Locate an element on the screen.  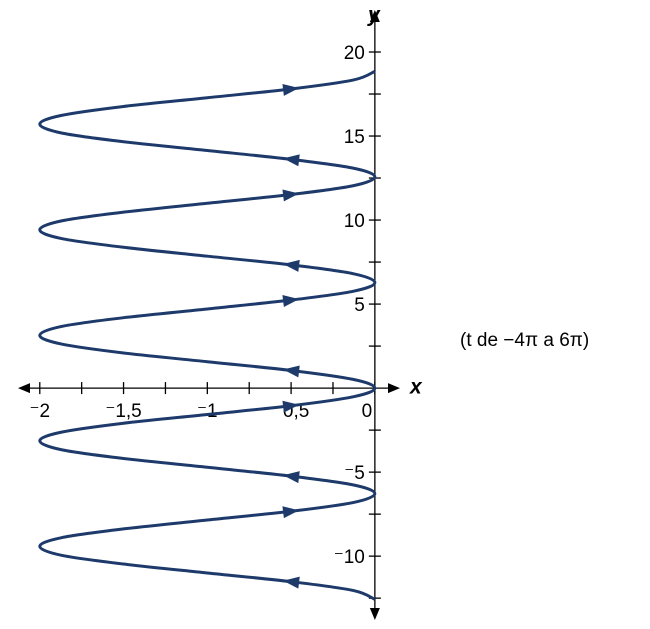
y-tick-label: ⁻10 is located at coordinates (349, 557).